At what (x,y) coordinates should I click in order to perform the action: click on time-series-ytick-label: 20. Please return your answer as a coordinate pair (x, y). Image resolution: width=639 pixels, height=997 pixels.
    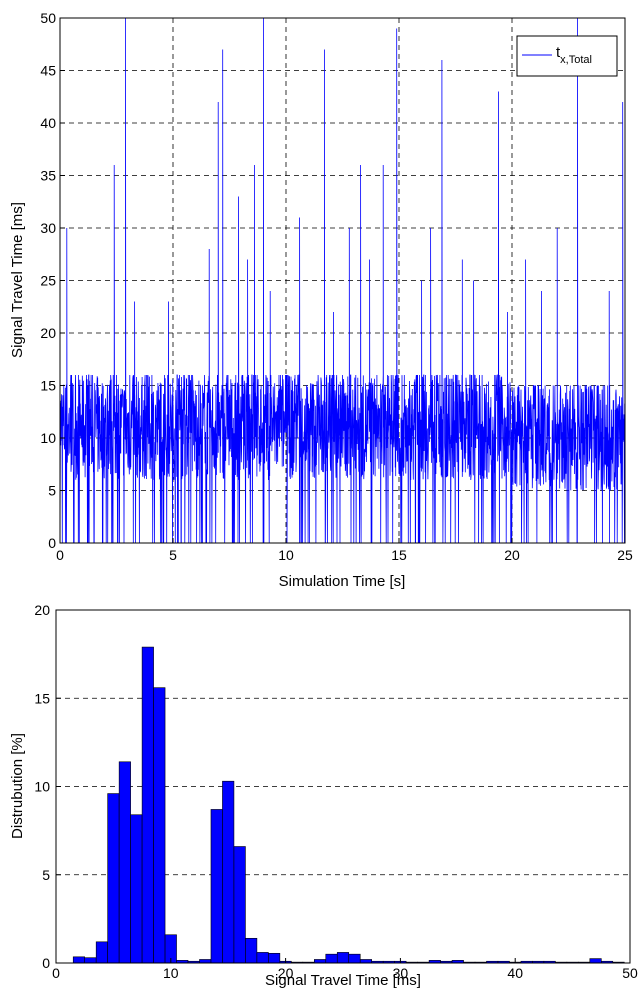
    Looking at the image, I should click on (48, 333).